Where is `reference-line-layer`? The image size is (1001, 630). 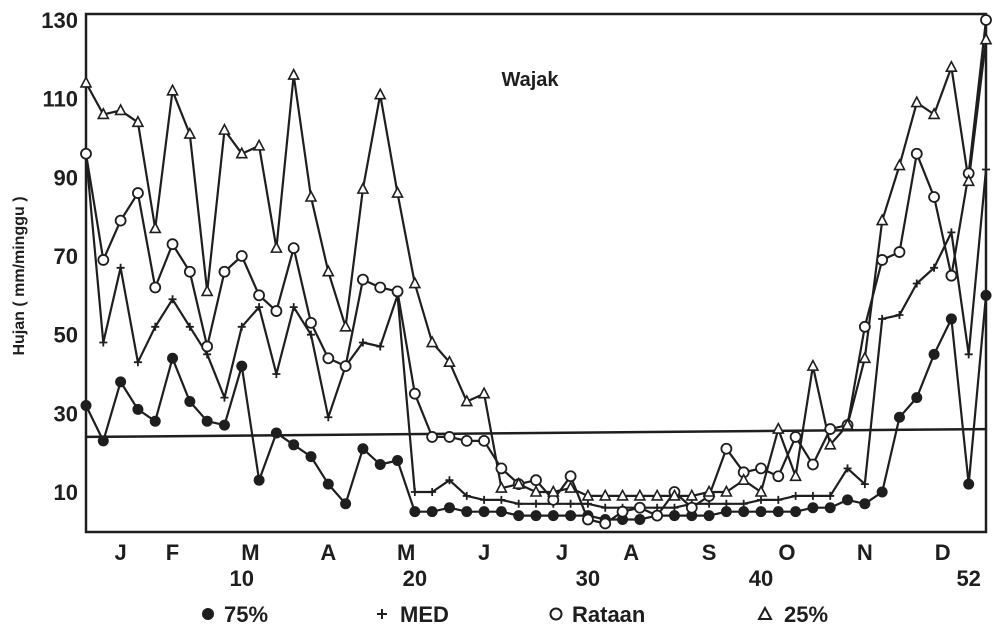 reference-line-layer is located at coordinates (536, 433).